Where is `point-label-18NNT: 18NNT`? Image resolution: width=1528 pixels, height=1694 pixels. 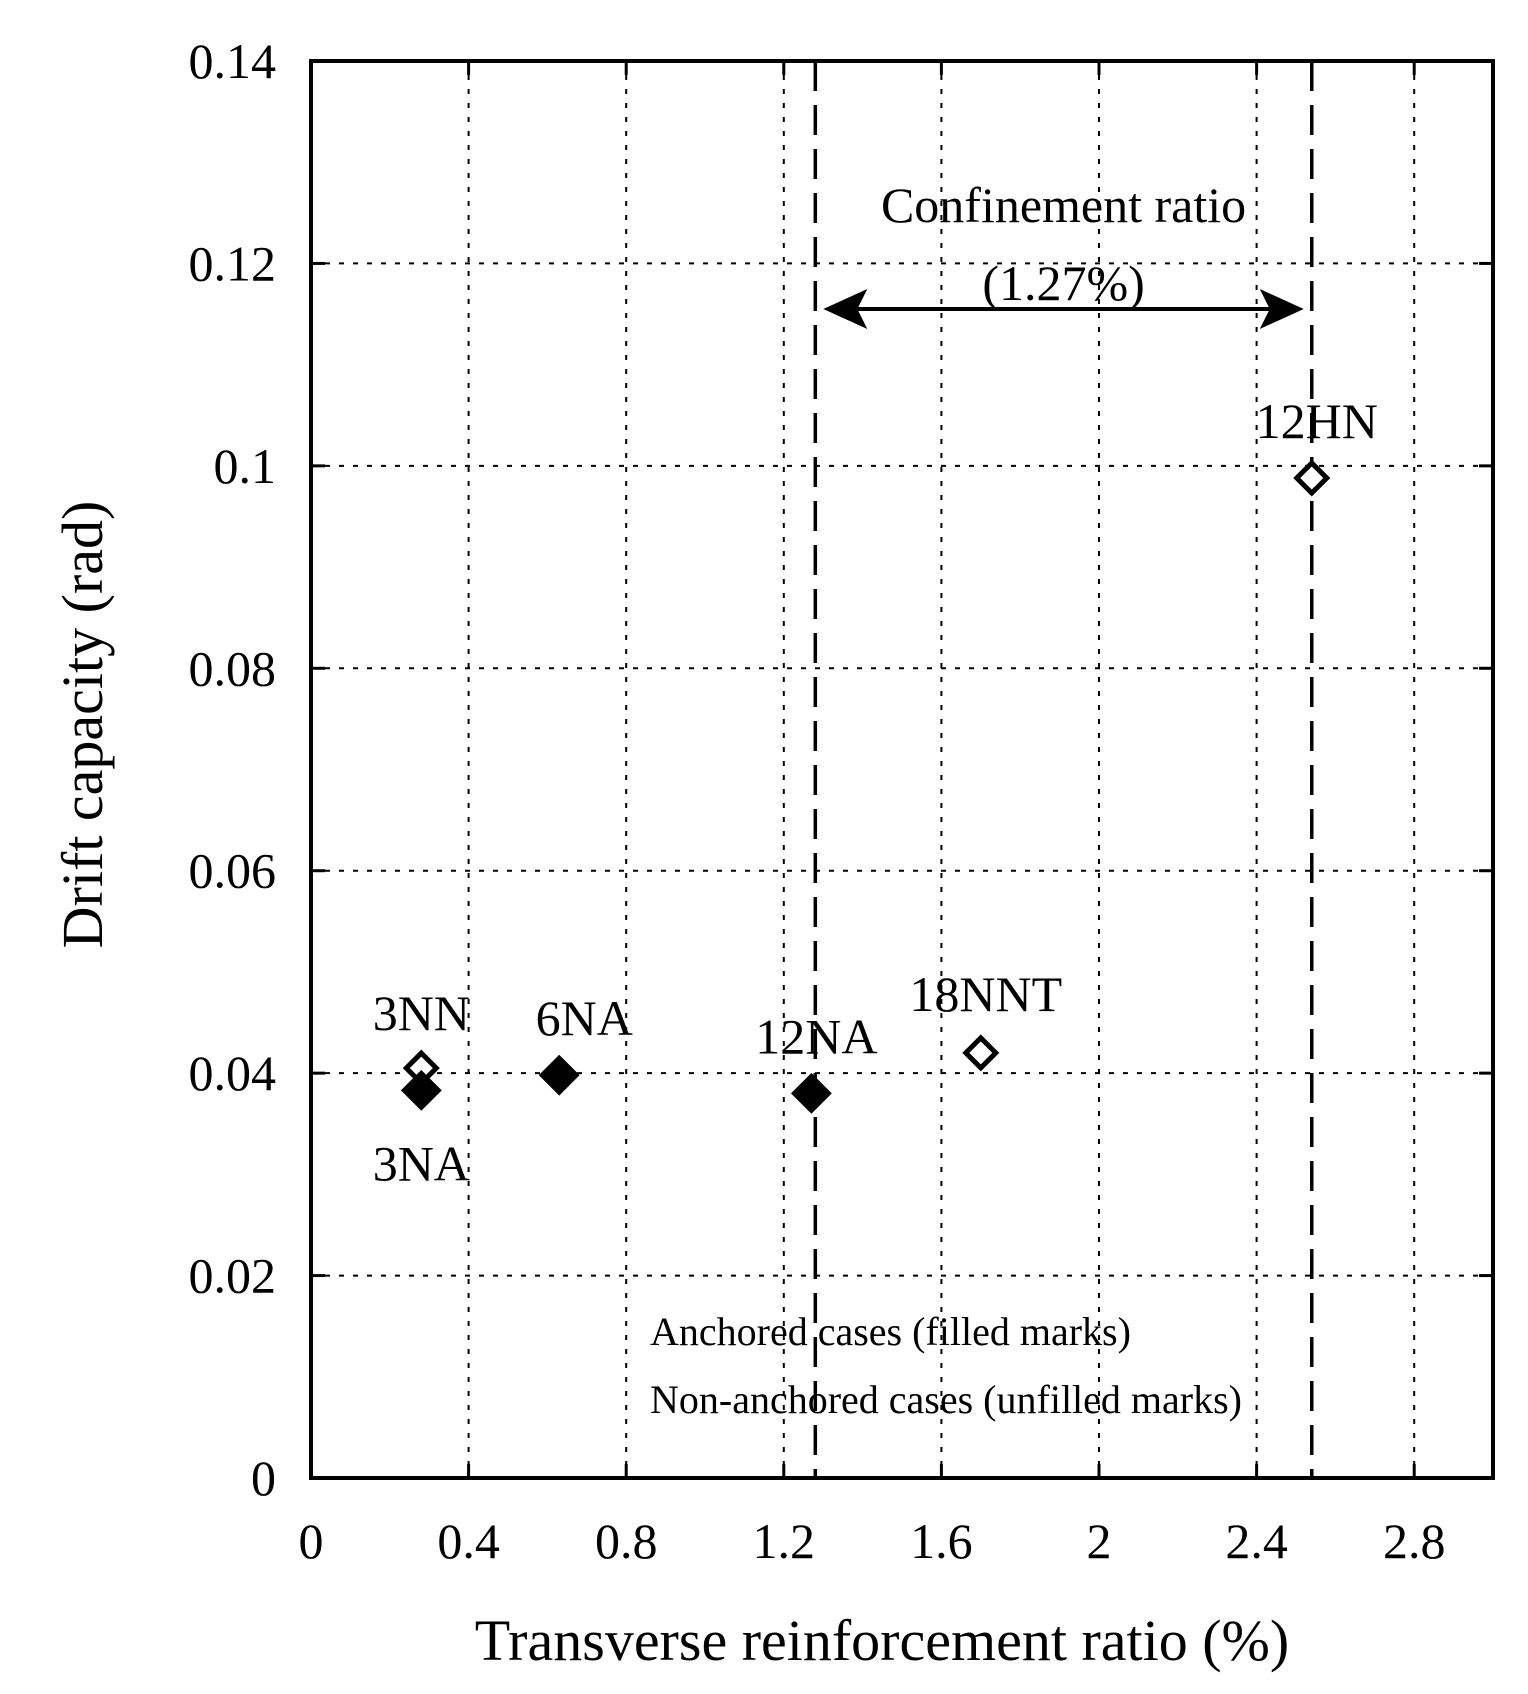
point-label-18NNT: 18NNT is located at coordinates (985, 994).